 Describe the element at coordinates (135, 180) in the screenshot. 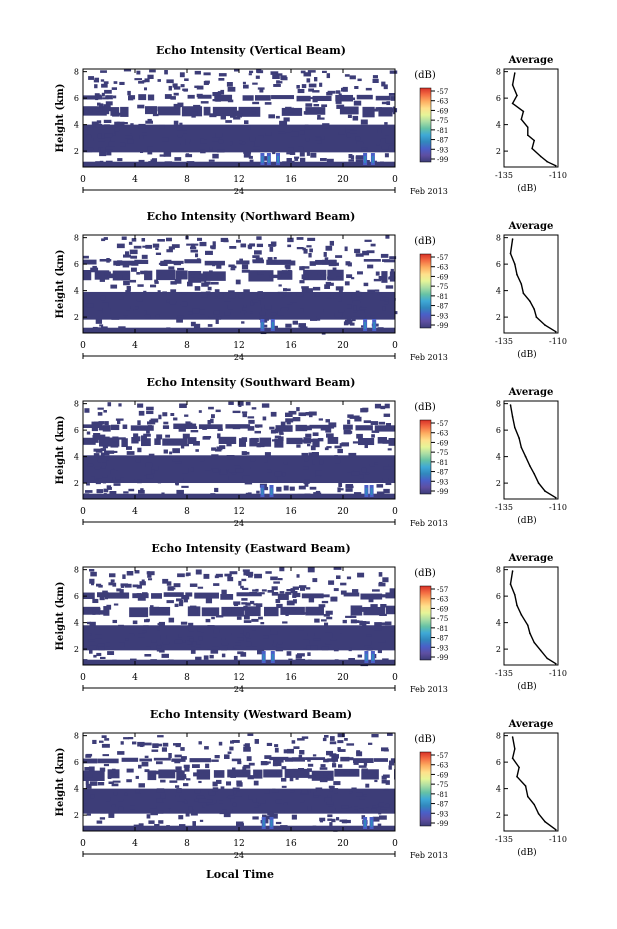

I see `x-tick-label: 4` at that location.